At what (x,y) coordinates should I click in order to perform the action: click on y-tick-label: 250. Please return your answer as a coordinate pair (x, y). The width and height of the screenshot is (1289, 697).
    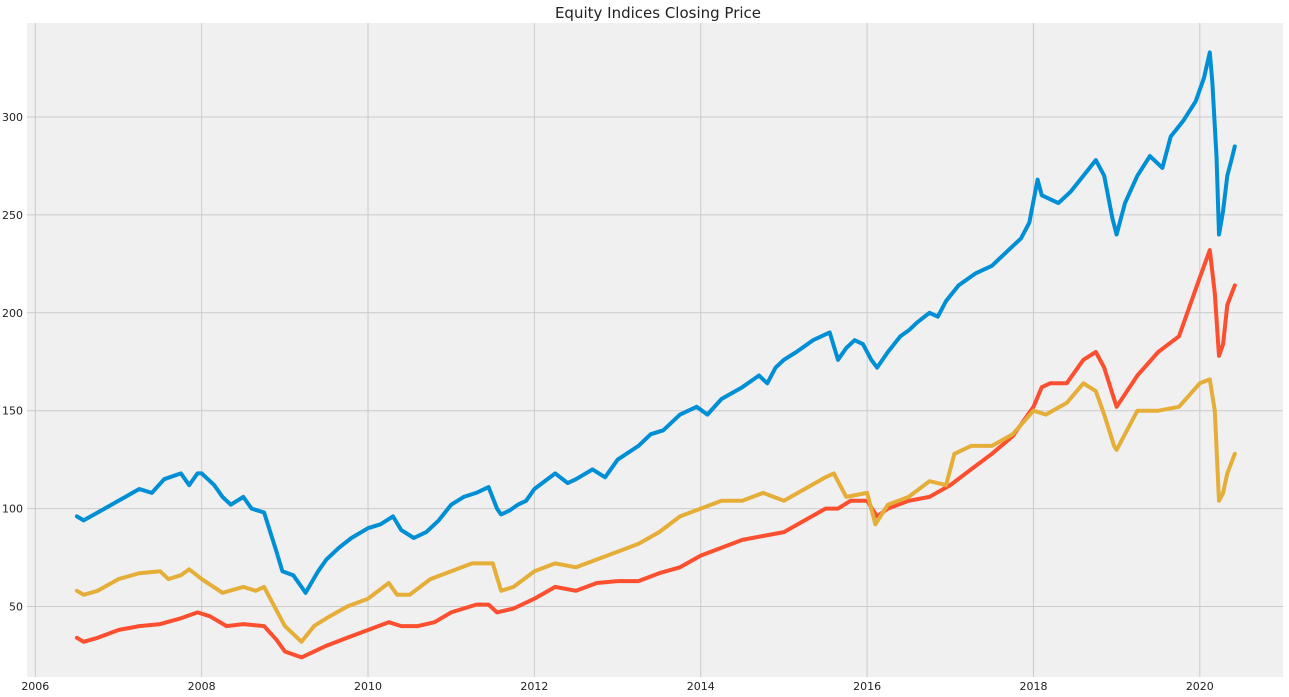
    Looking at the image, I should click on (12, 215).